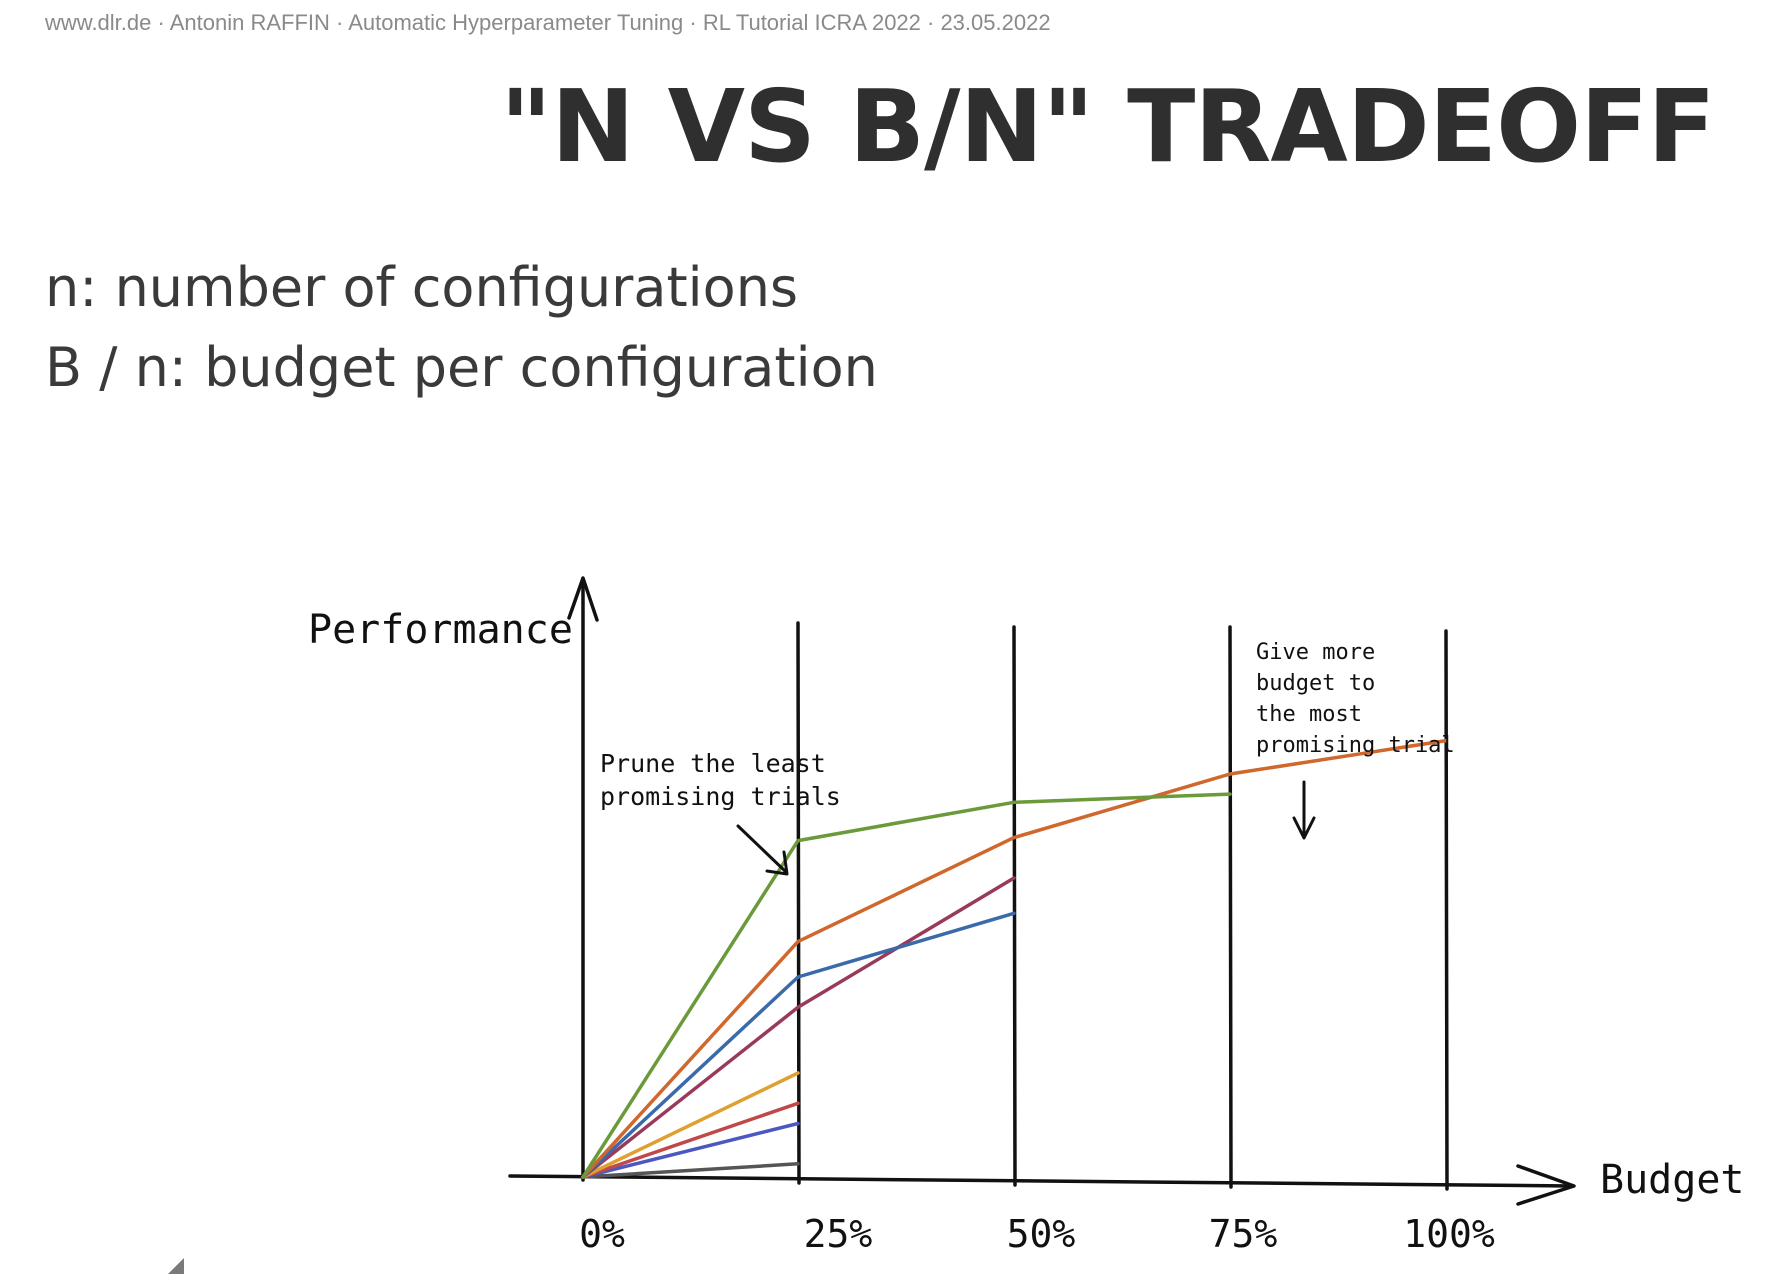 This screenshot has height=1274, width=1782. What do you see at coordinates (1355, 745) in the screenshot?
I see `budget-annotation-line: promising trial` at bounding box center [1355, 745].